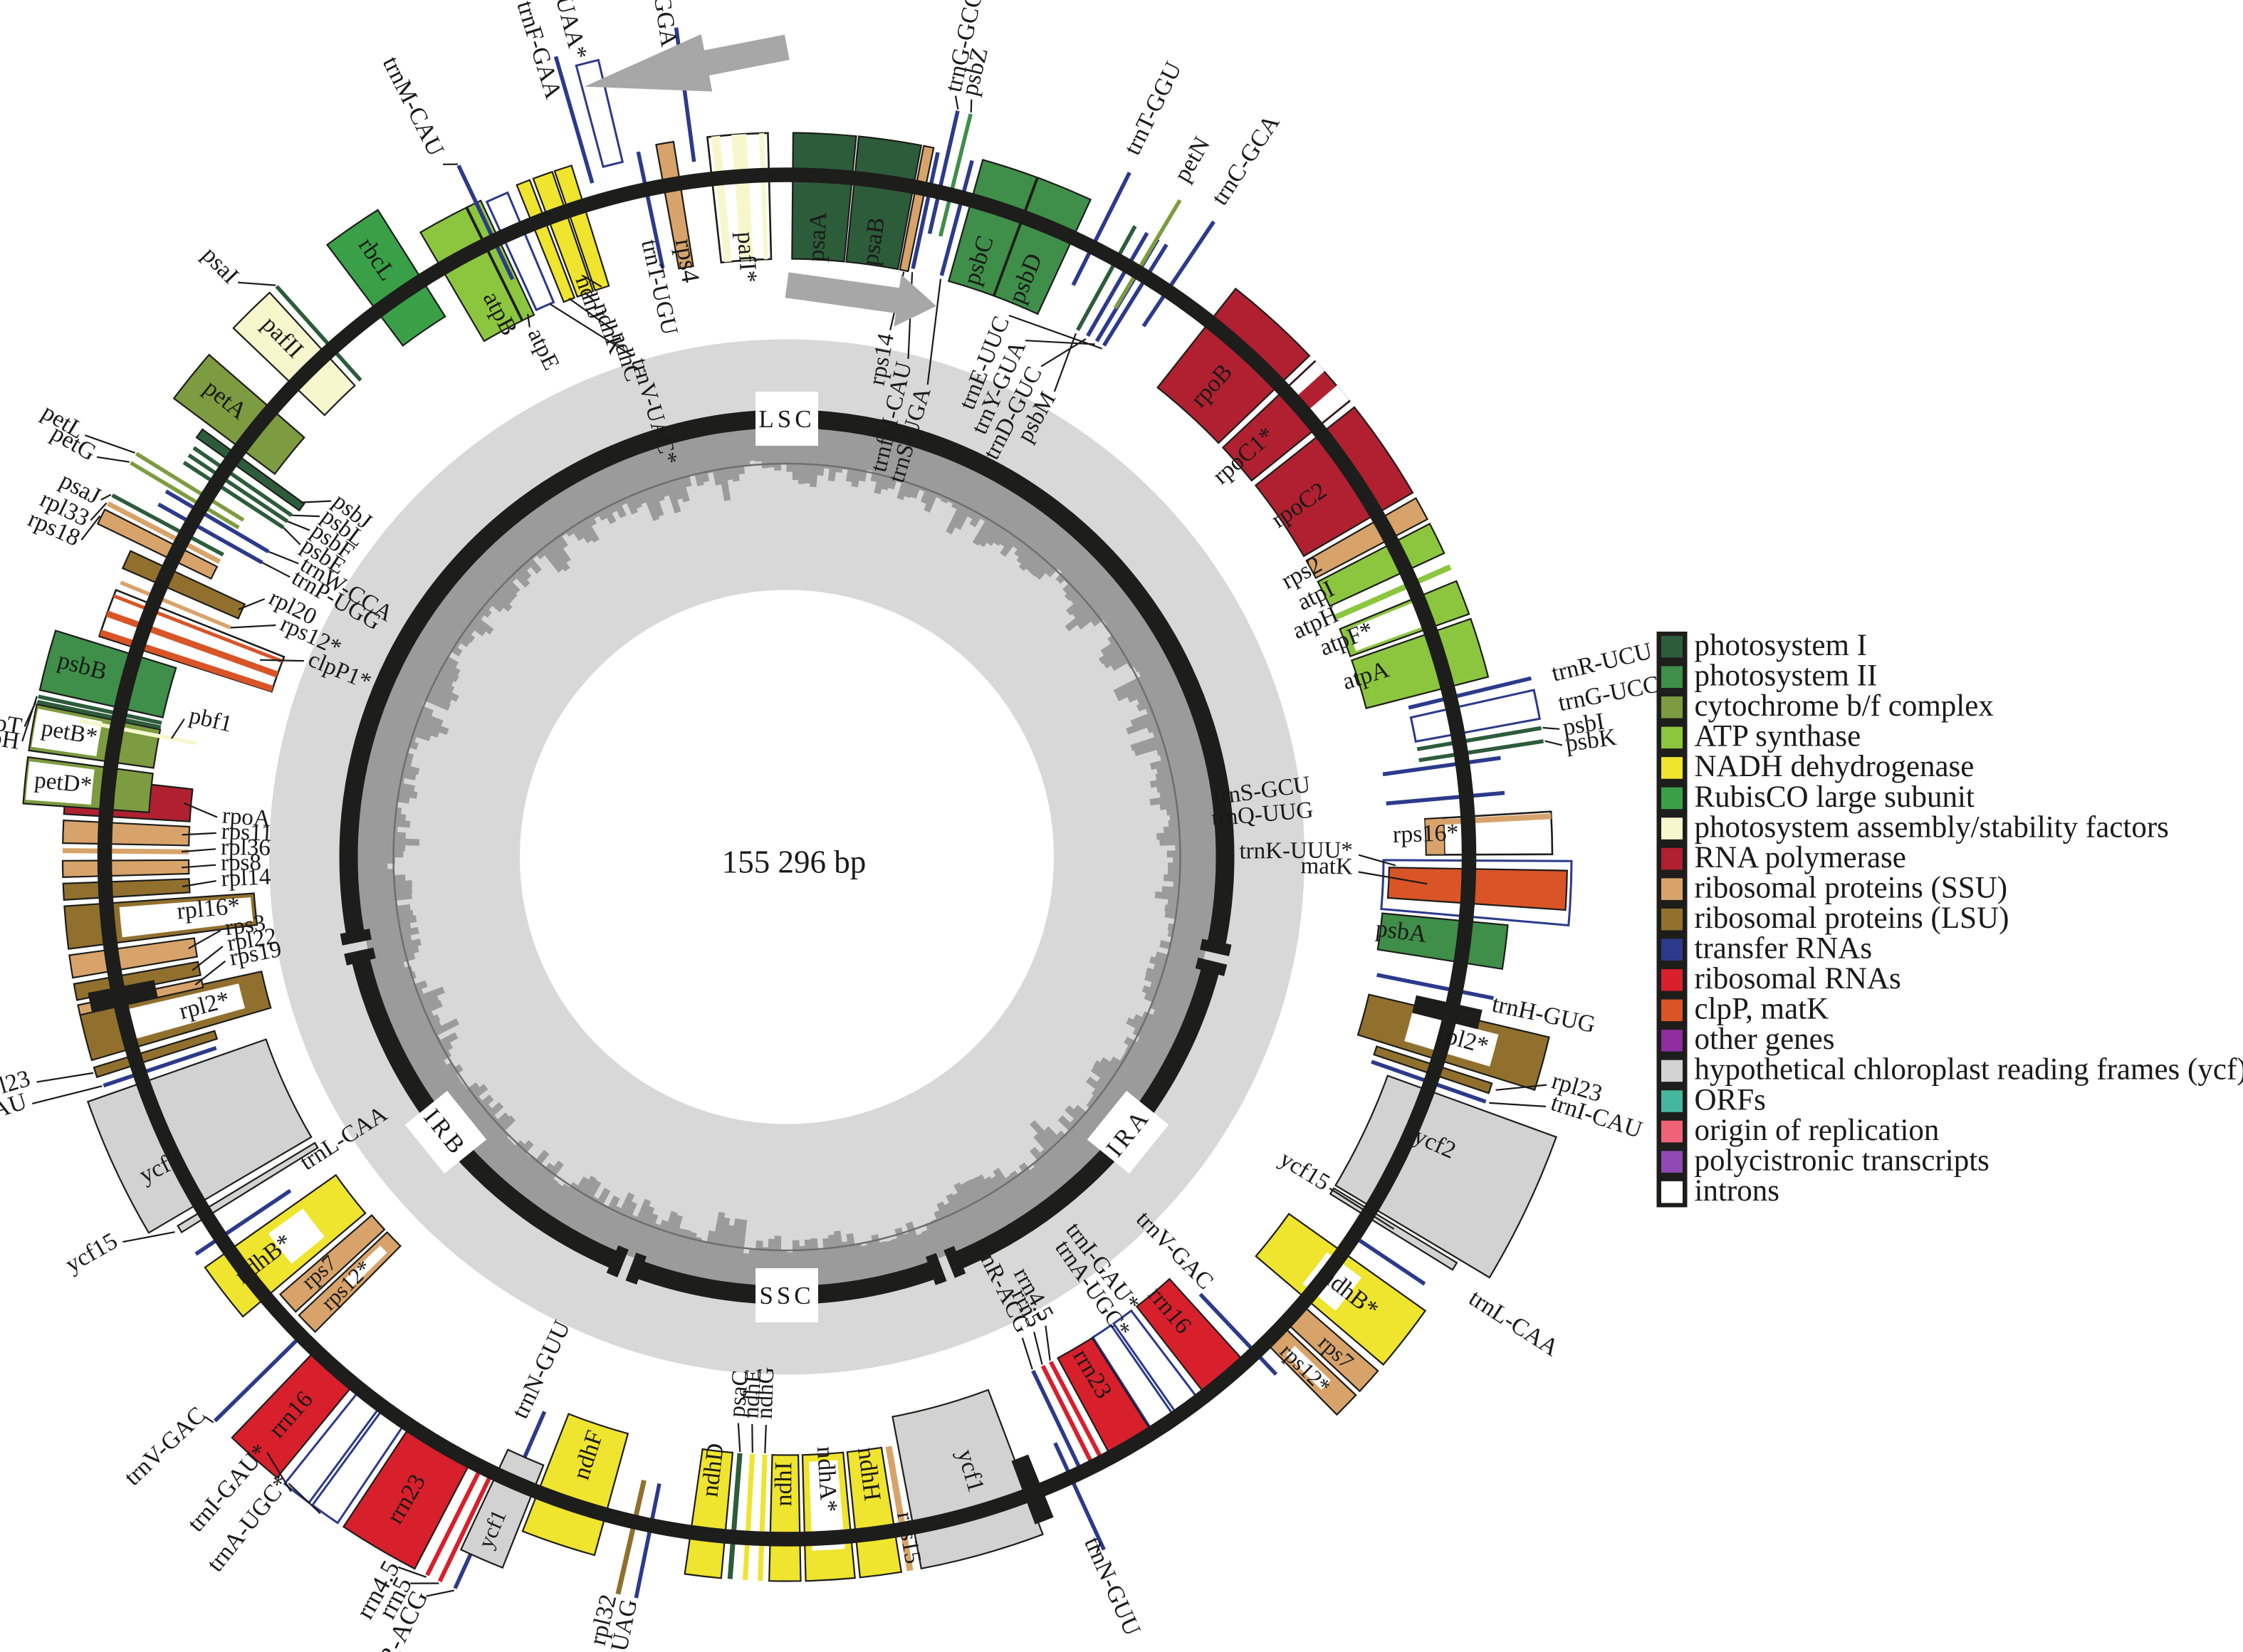 This screenshot has height=1652, width=2243. What do you see at coordinates (1778, 736) in the screenshot?
I see `svg-text: ATP synthase` at bounding box center [1778, 736].